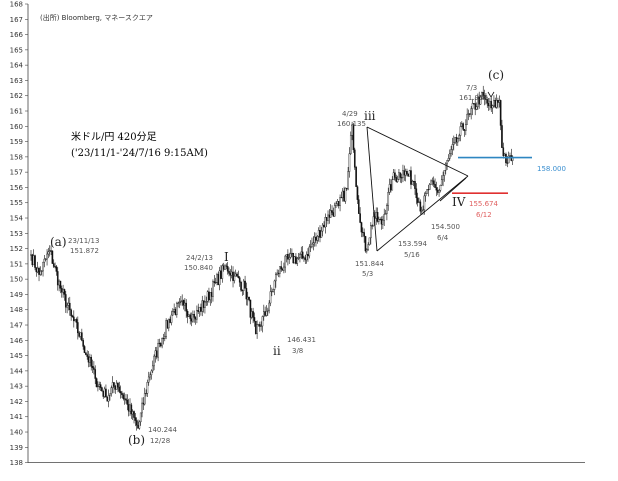  What do you see at coordinates (551, 169) in the screenshot?
I see `hline-158-label: 158.000` at bounding box center [551, 169].